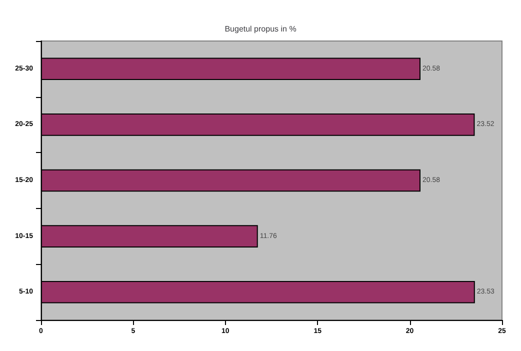  I want to click on chart-title: Bugetul propus in %, so click(260, 29).